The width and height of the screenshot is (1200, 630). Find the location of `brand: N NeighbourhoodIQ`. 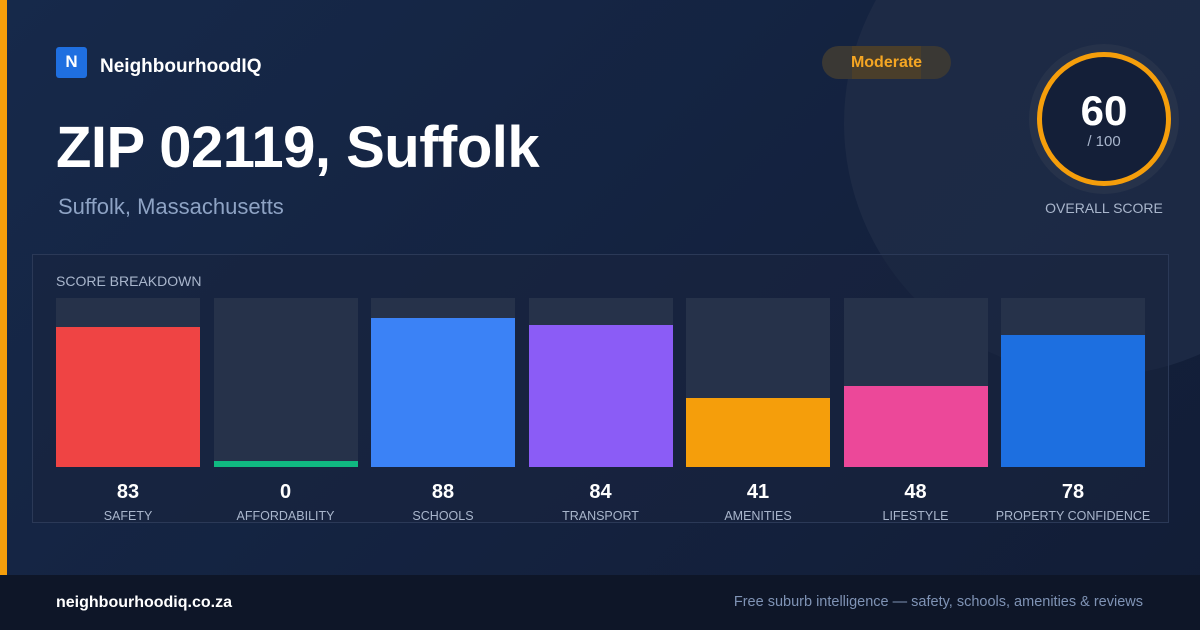

brand: N NeighbourhoodIQ is located at coordinates (158, 62).